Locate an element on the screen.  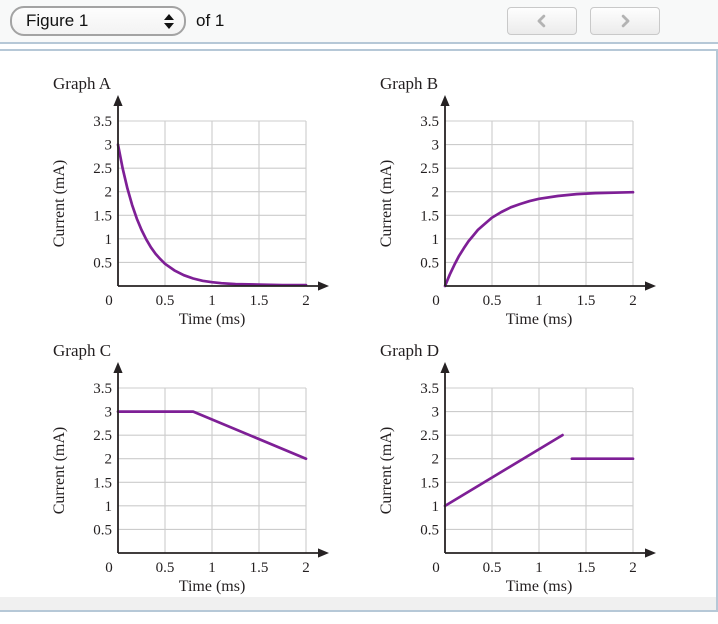
graph-d-ytick-label: 2.5 is located at coordinates (429, 436).